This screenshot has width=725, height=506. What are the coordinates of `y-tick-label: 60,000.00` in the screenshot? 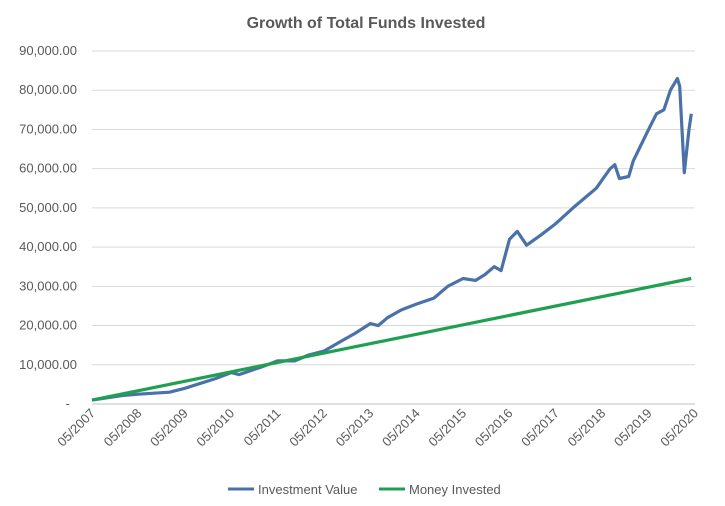 It's located at (48, 168).